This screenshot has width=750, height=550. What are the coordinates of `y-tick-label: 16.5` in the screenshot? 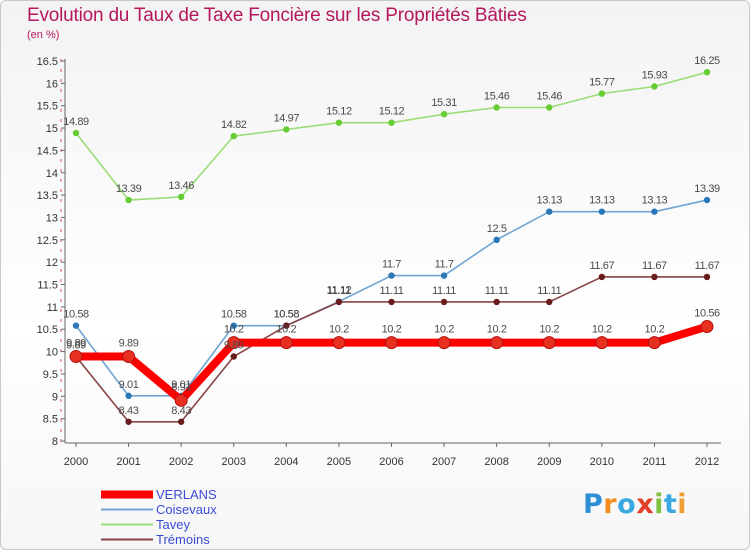 It's located at (47, 62).